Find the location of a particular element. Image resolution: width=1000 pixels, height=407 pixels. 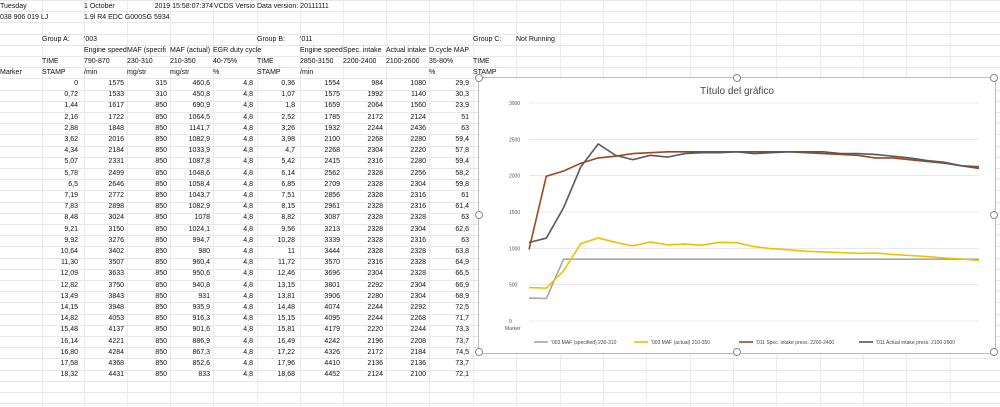

table-cell: 16,80 is located at coordinates (69, 352).